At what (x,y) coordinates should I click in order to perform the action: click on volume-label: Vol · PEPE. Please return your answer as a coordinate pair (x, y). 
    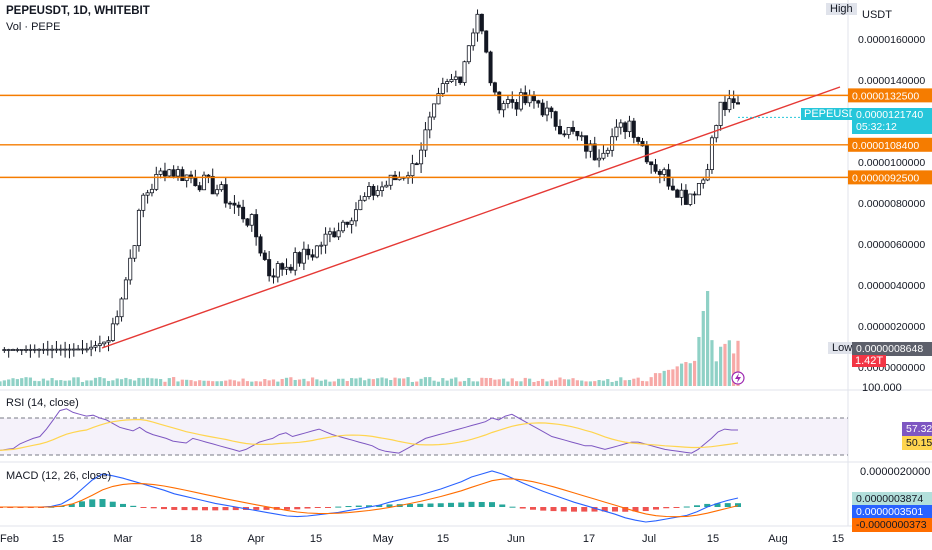
    Looking at the image, I should click on (33, 27).